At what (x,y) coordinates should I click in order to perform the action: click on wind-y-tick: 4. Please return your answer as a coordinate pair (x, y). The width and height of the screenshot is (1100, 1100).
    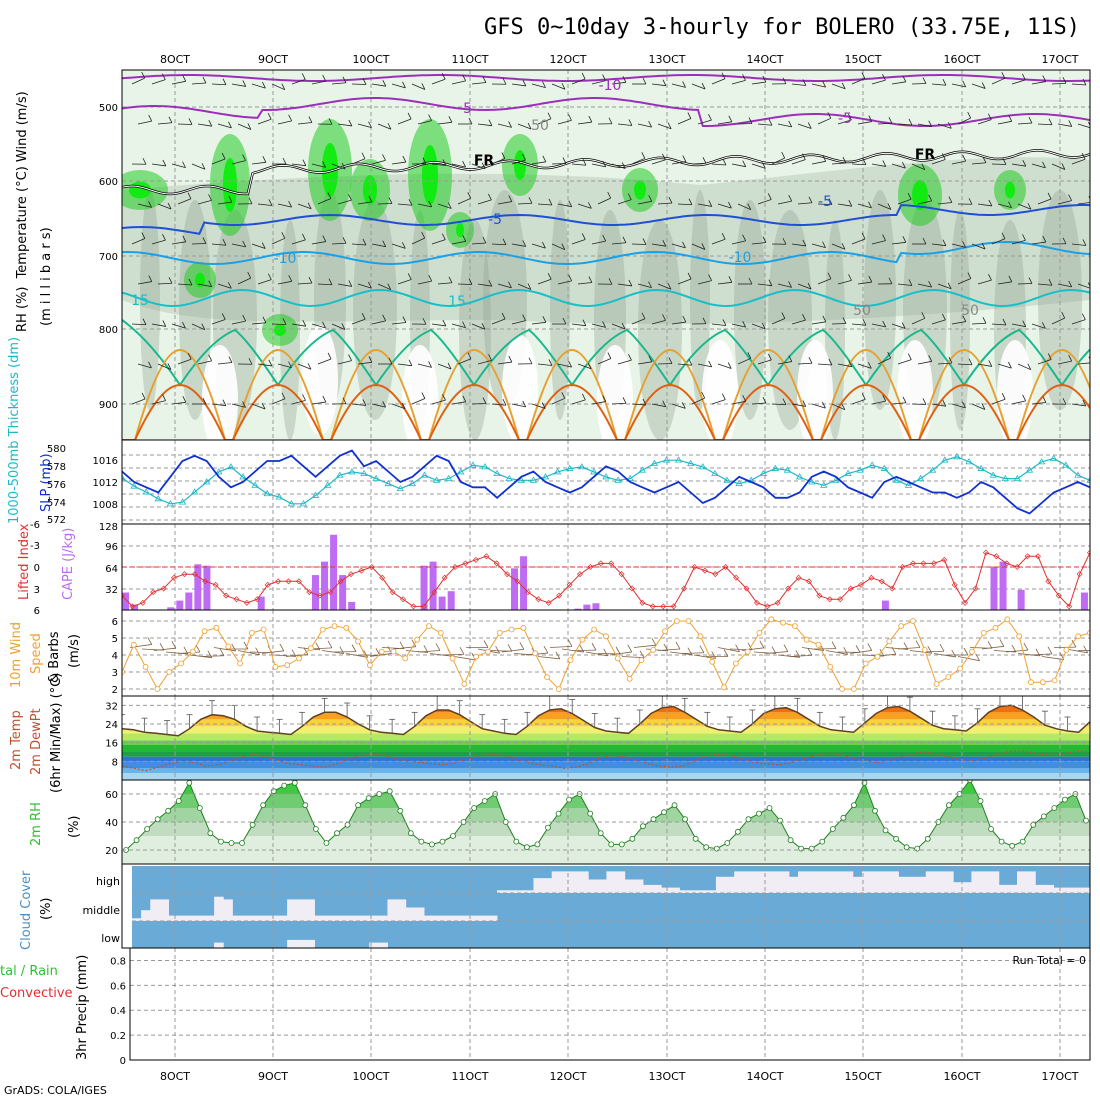
    Looking at the image, I should click on (115, 656).